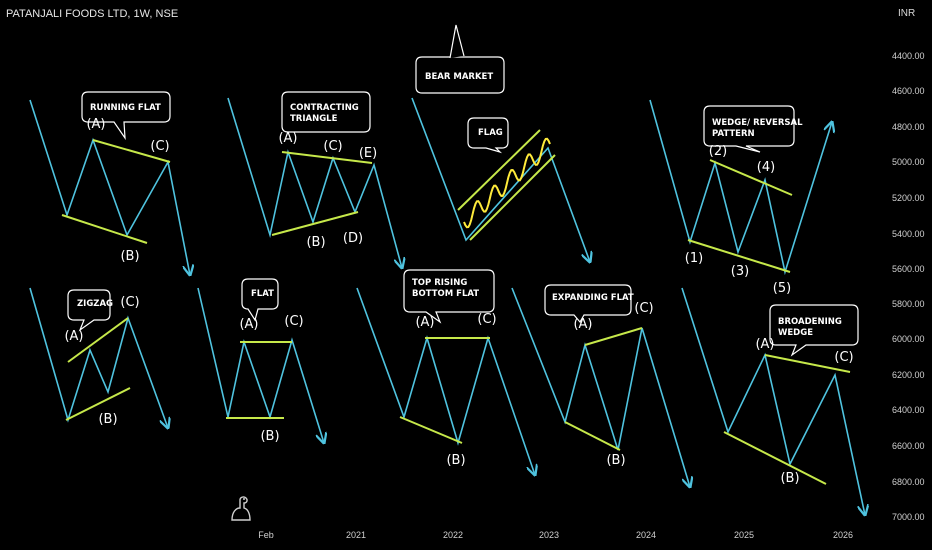 This screenshot has width=932, height=550. Describe the element at coordinates (439, 283) in the screenshot. I see `callout-label: TOP RISING` at that location.